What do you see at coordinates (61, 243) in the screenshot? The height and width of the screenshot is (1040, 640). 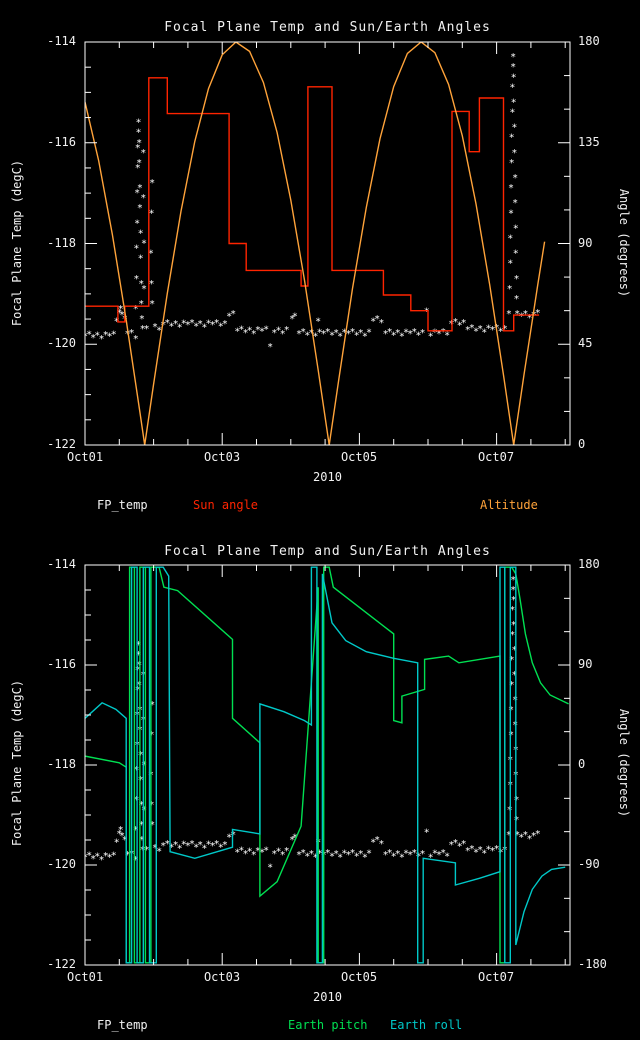 I see `y-axis-tick-label: -118` at bounding box center [61, 243].